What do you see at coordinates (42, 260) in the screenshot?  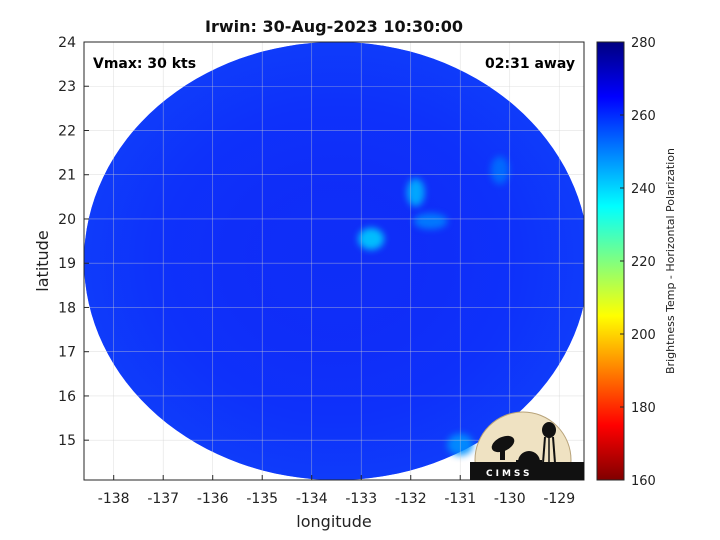 I see `y-axis-label: latitude` at bounding box center [42, 260].